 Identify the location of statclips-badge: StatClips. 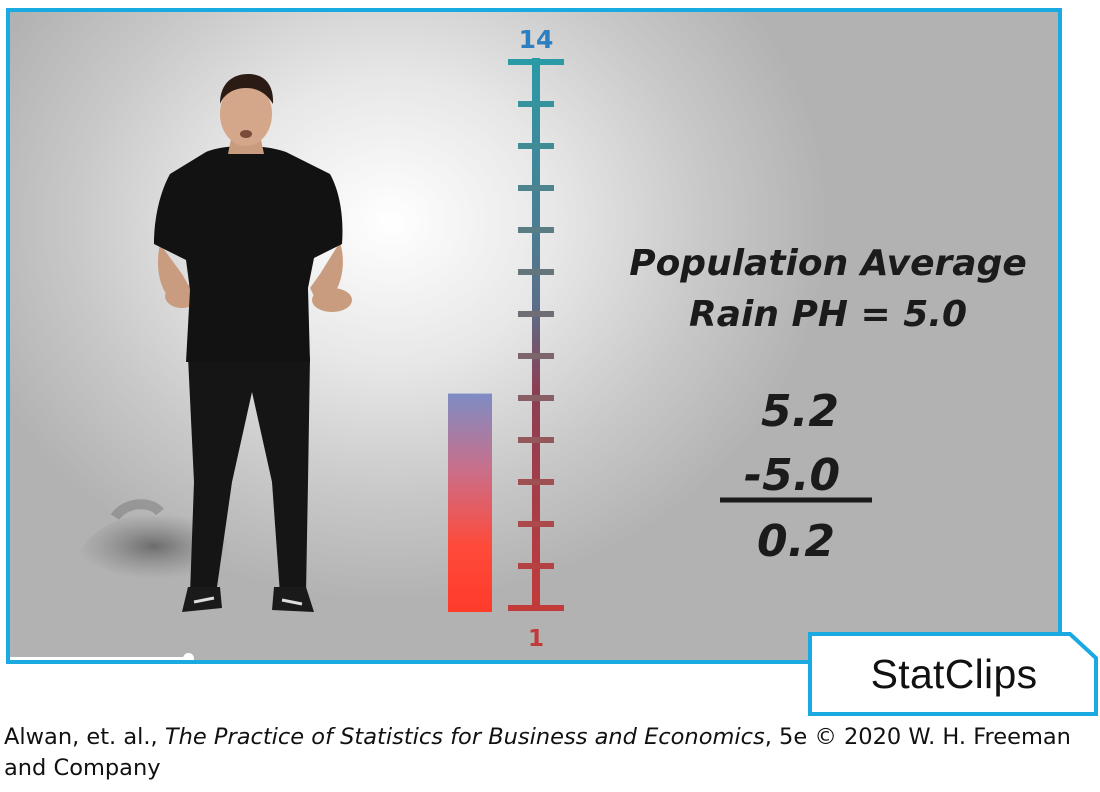
(954, 674).